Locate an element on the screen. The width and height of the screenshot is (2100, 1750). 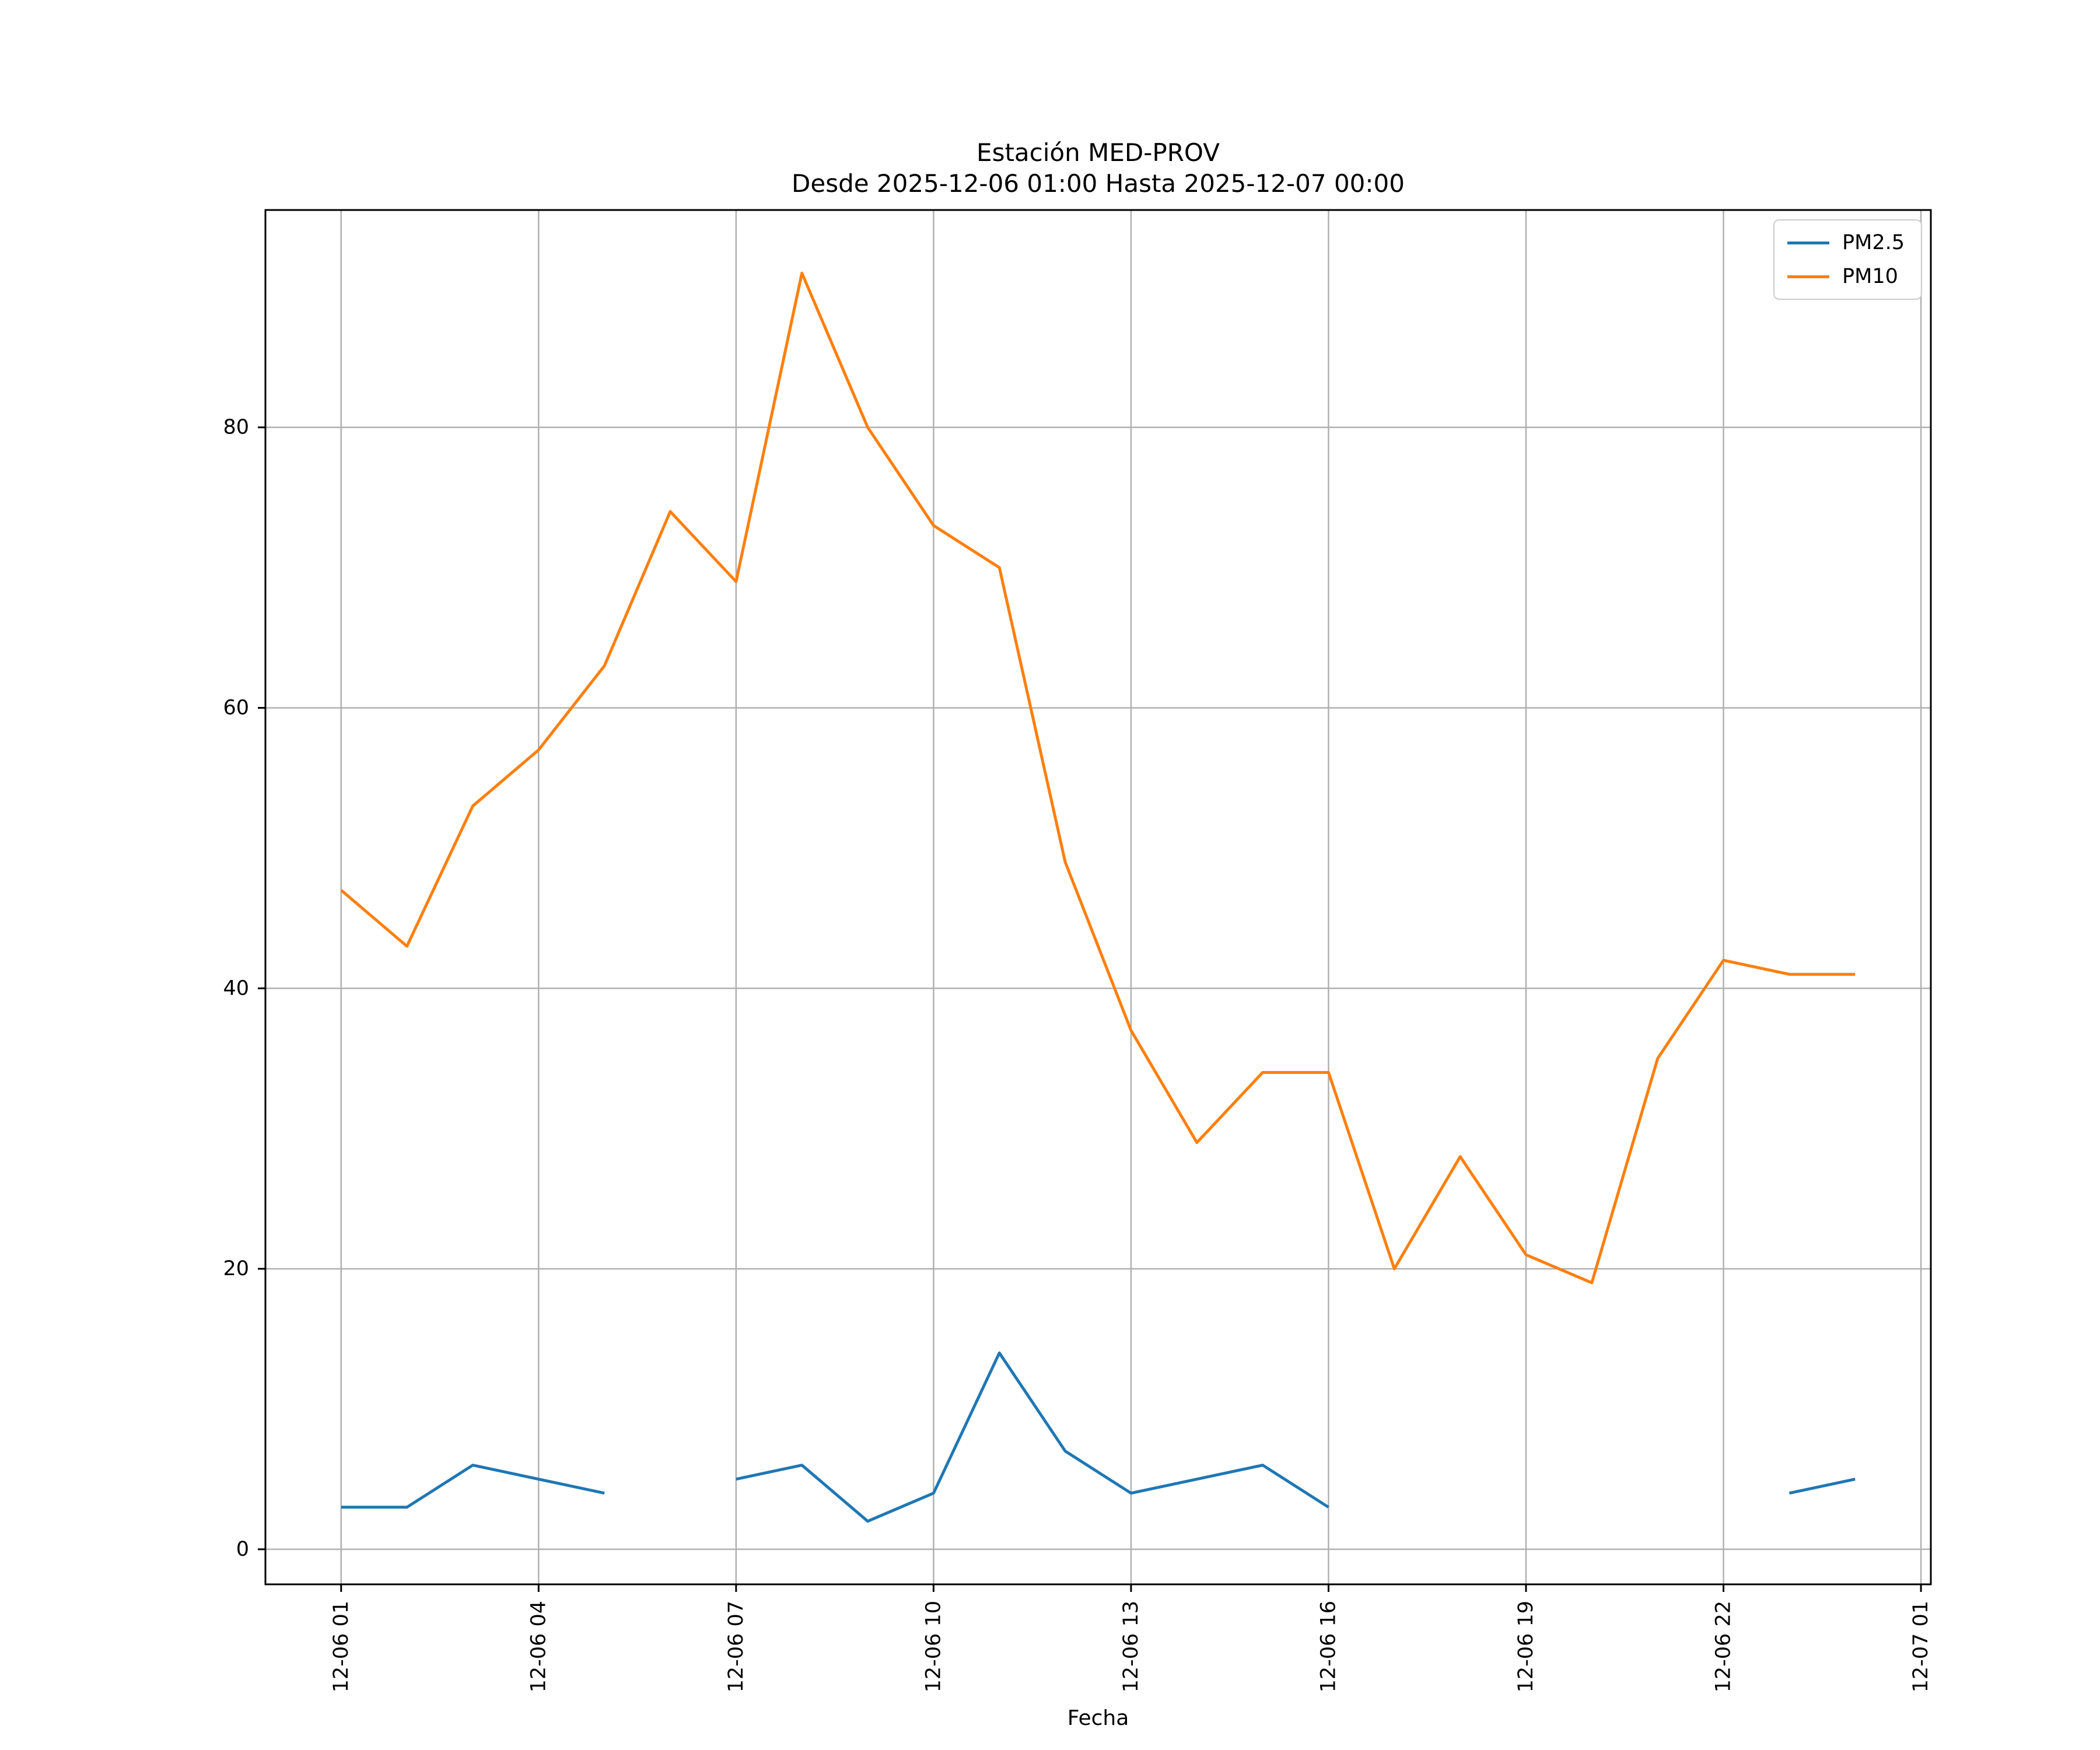
x-tick-label: 12-07 01 is located at coordinates (1921, 1646).